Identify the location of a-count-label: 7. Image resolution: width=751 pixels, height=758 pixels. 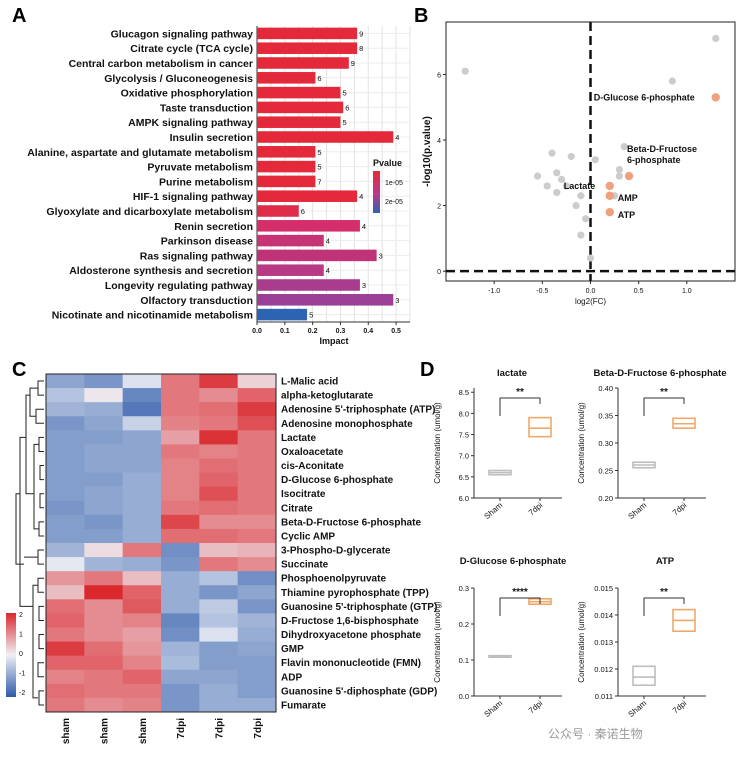
(319, 181).